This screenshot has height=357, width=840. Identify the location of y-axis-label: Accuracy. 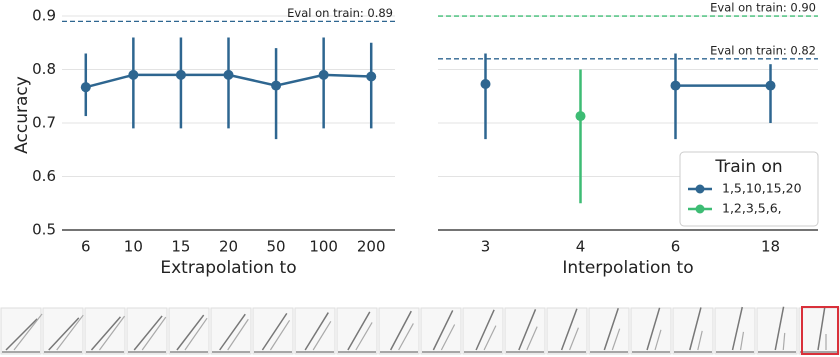
(22, 115).